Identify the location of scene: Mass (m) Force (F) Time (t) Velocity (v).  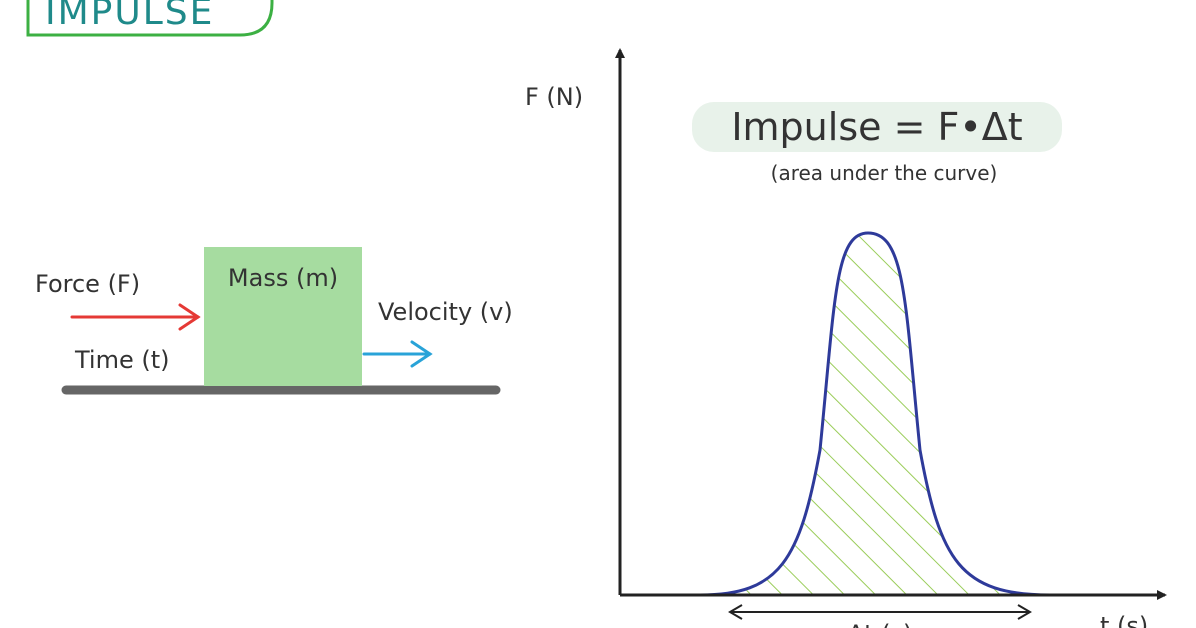
(274, 321).